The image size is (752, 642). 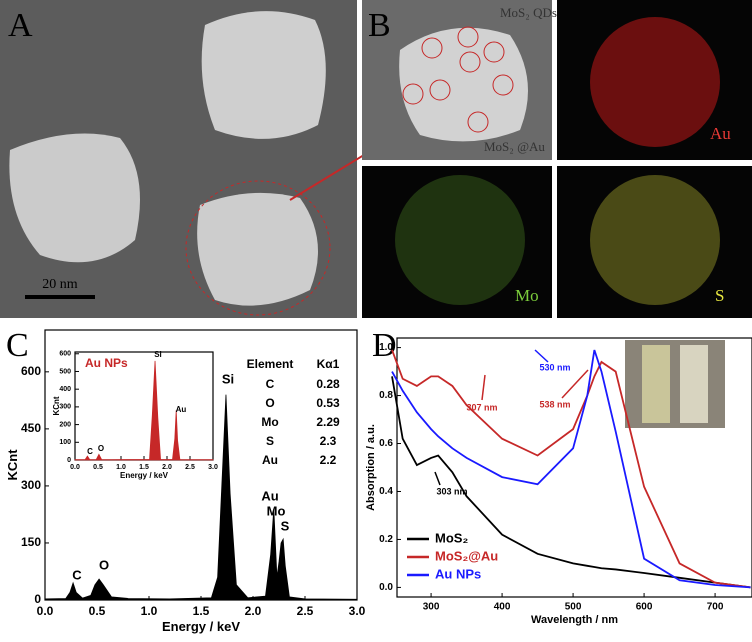 What do you see at coordinates (386, 587) in the screenshot?
I see `y-tick-label: 0.0` at bounding box center [386, 587].